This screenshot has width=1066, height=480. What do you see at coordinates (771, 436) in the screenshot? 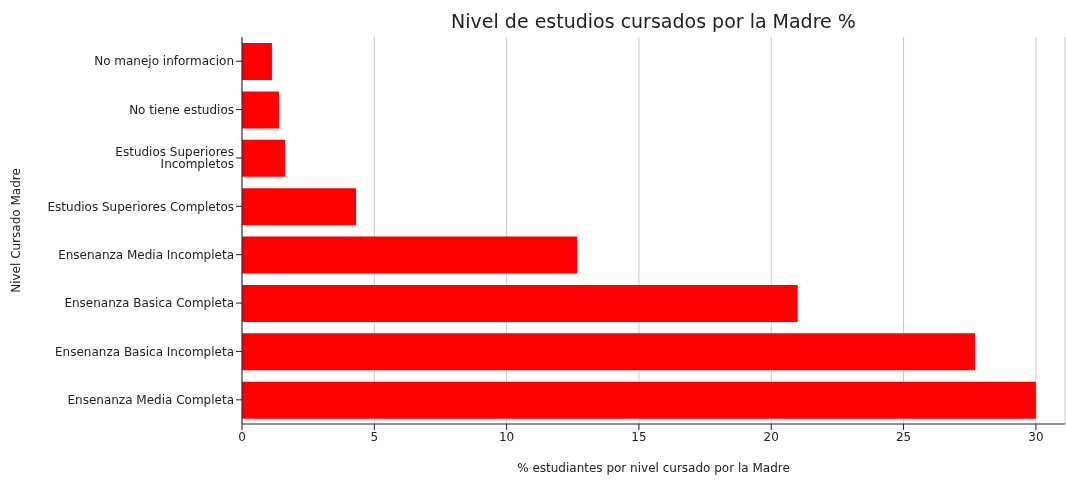
I see `x-tick-label: 20` at bounding box center [771, 436].